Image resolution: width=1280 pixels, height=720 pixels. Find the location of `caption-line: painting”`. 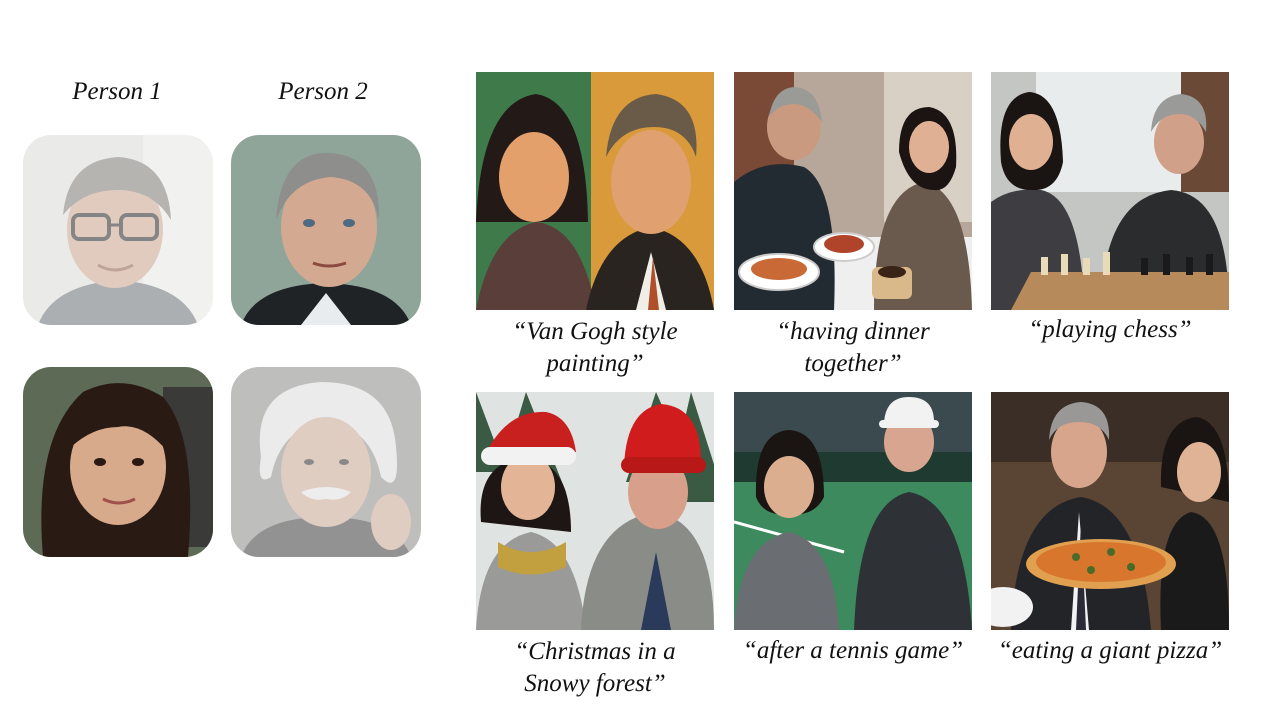

caption-line: painting” is located at coordinates (595, 363).